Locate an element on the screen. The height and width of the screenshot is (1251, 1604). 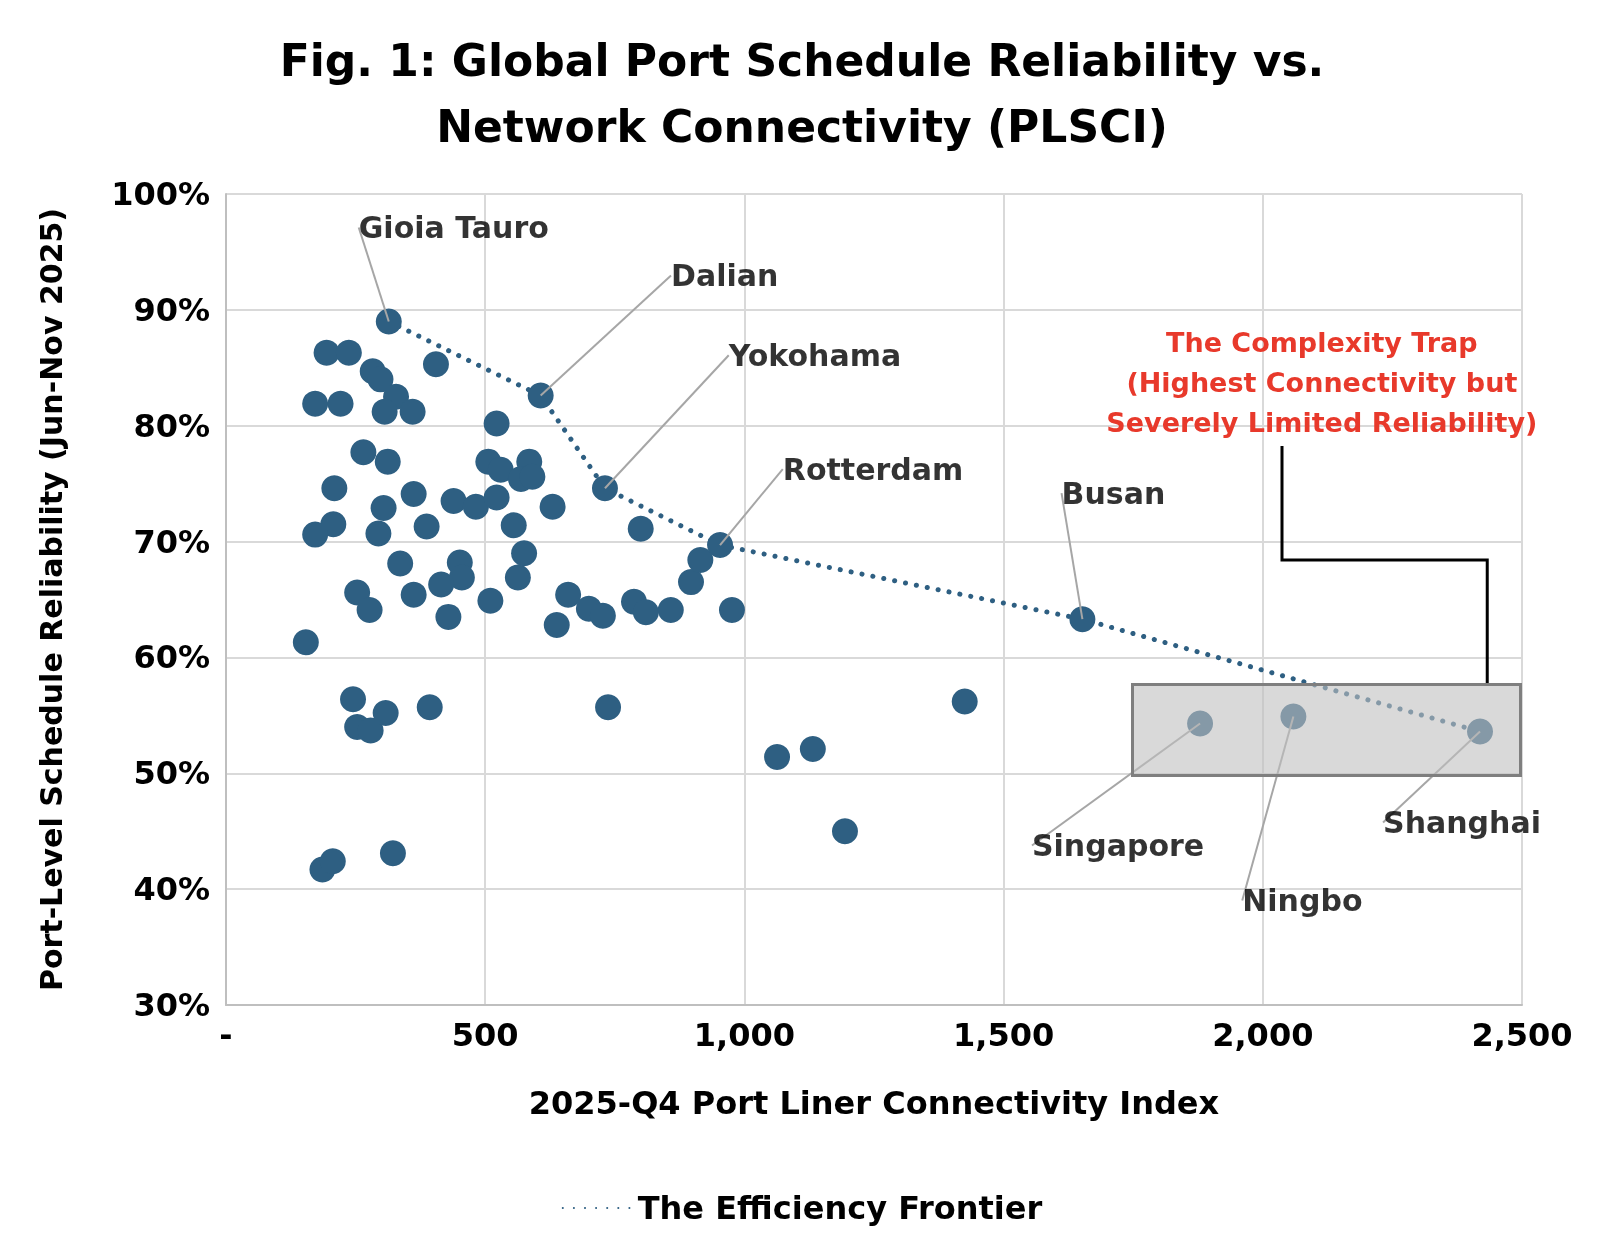
x-tick-label: - is located at coordinates (226, 1035).